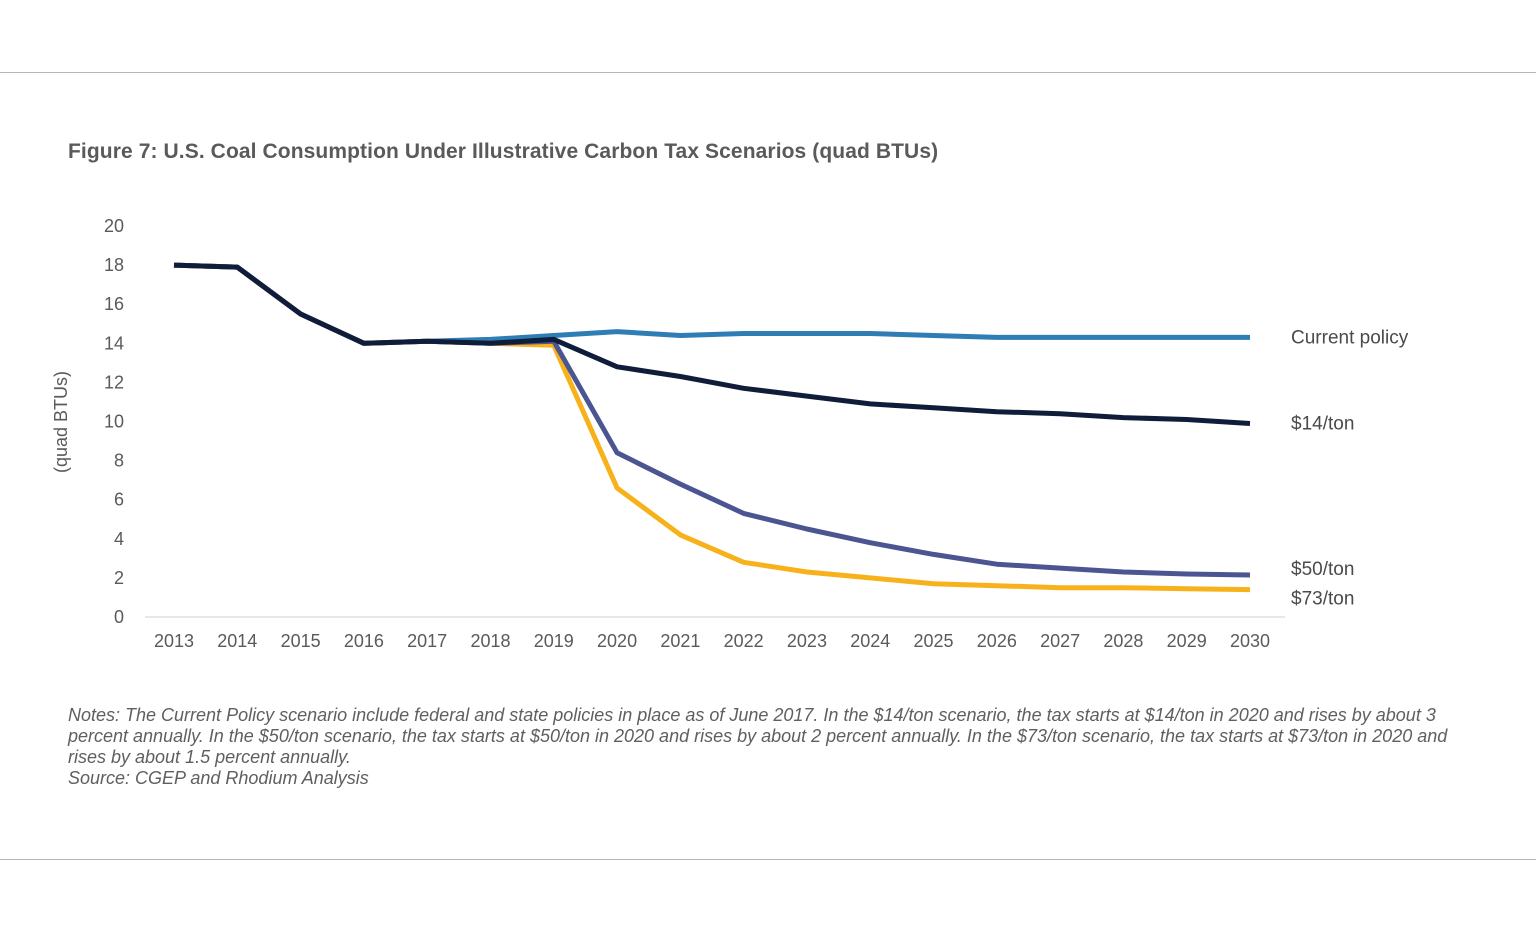 This screenshot has width=1536, height=935. Describe the element at coordinates (680, 641) in the screenshot. I see `x-tick-label: 2021` at that location.